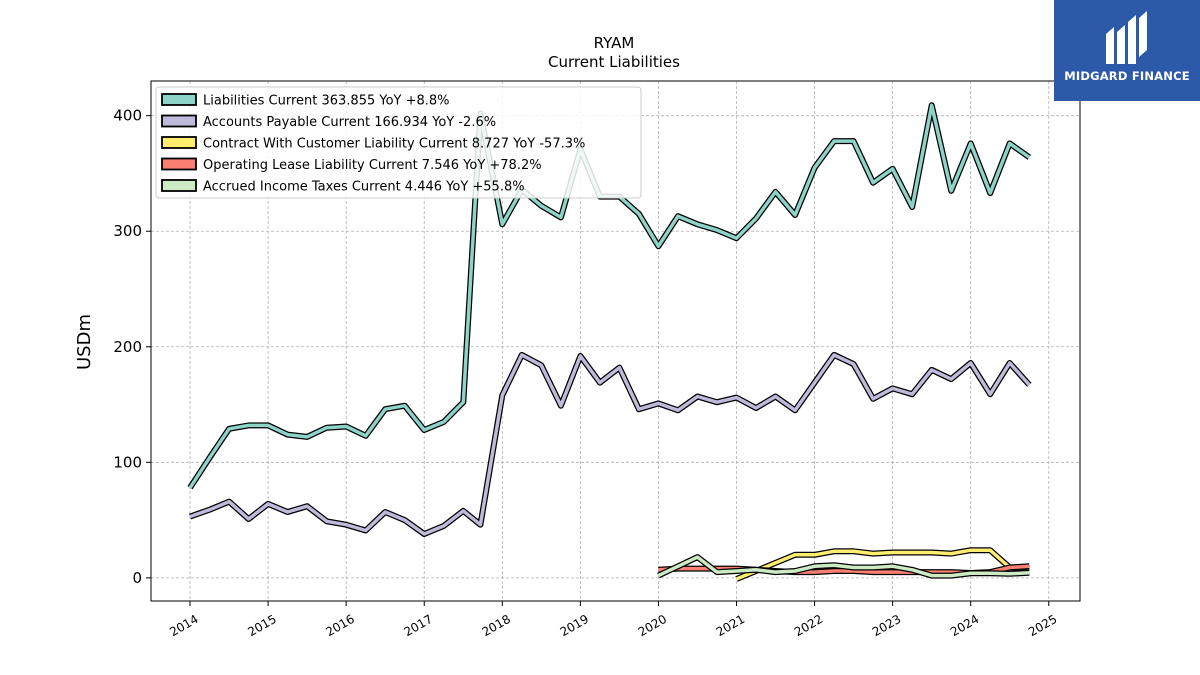 The height and width of the screenshot is (675, 1200). I want to click on legend-swatch-accounts-payable-current, so click(179, 121).